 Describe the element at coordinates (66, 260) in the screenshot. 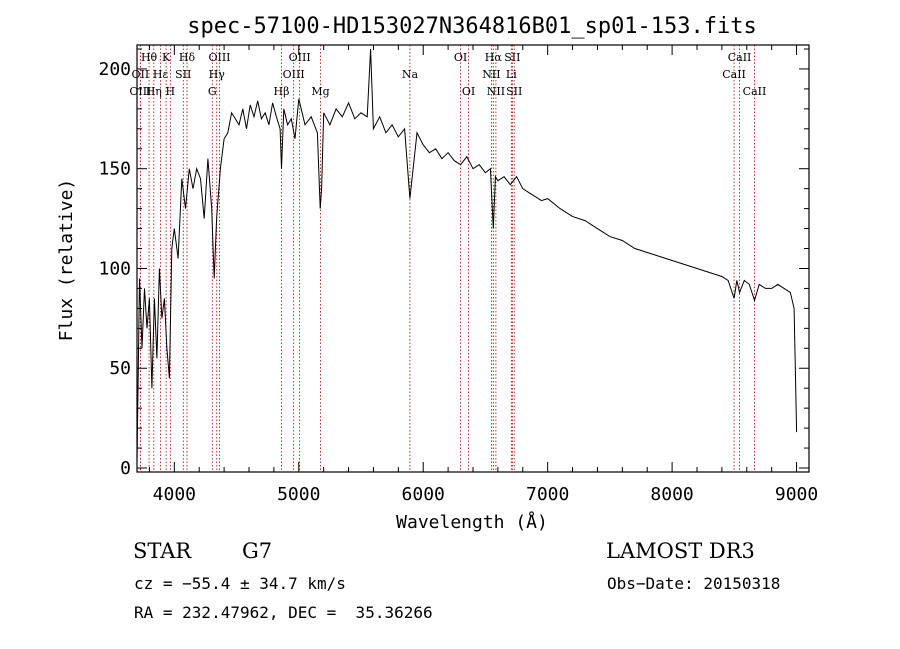

I see `y-axis-label: Flux (relative)` at that location.